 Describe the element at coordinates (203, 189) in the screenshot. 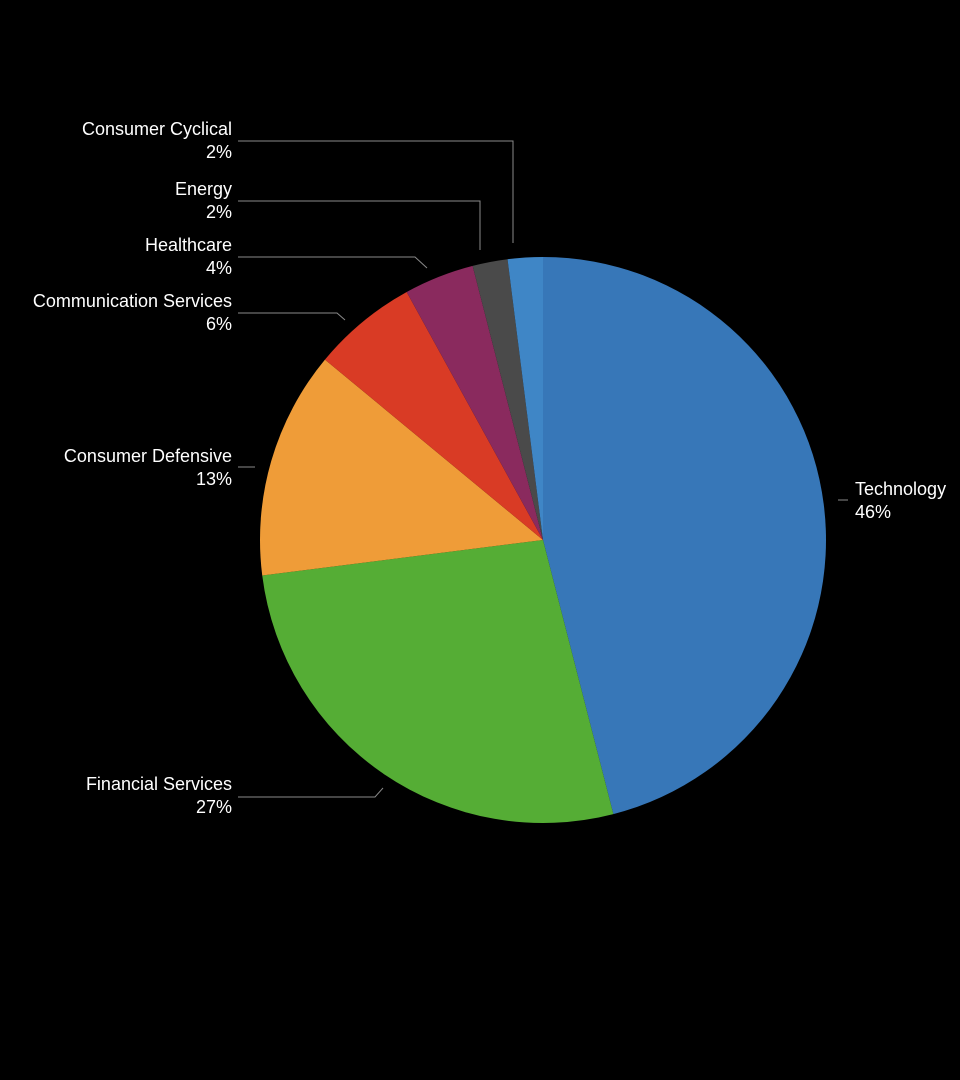

I see `slice-label: Energy` at that location.